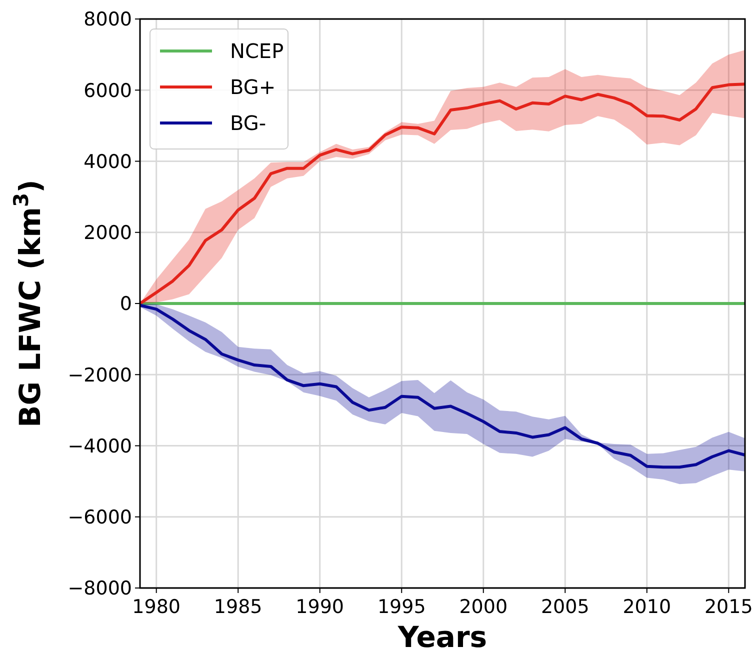  I want to click on y-tick-label: −2000, so click(100, 375).